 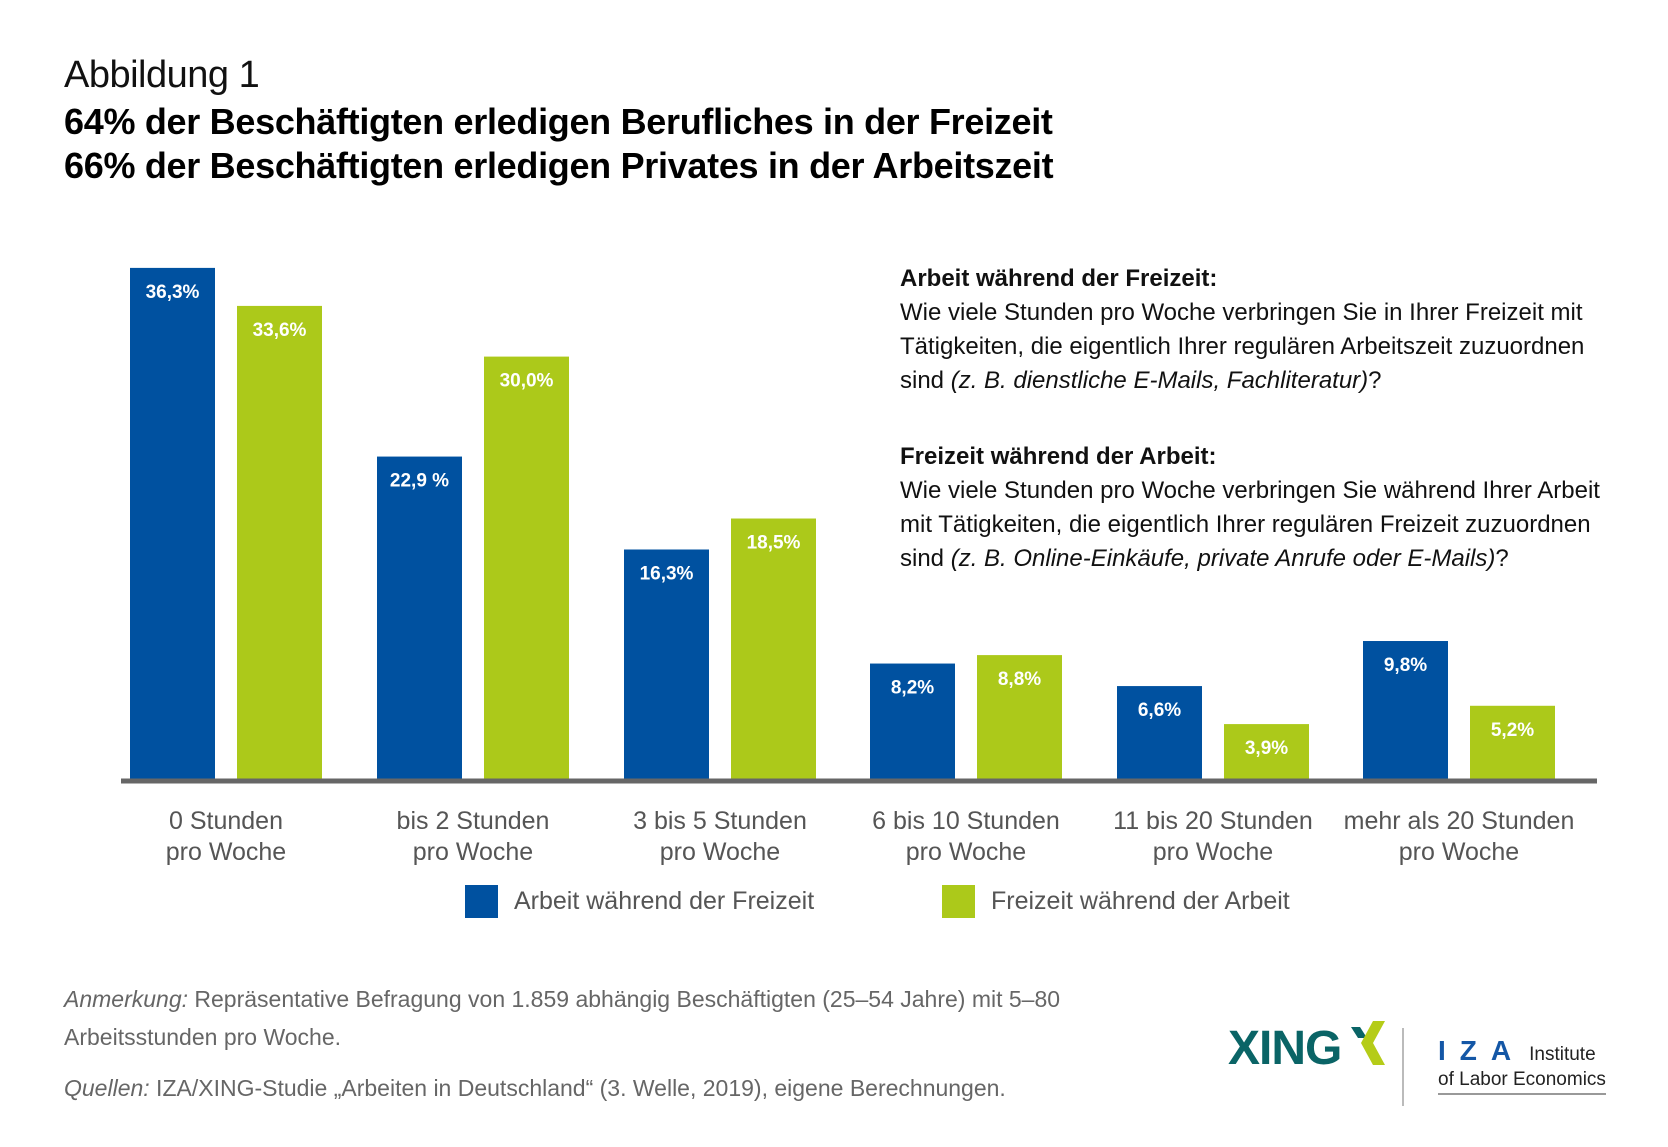 I want to click on value-label: 8,8%, so click(x=1019, y=679).